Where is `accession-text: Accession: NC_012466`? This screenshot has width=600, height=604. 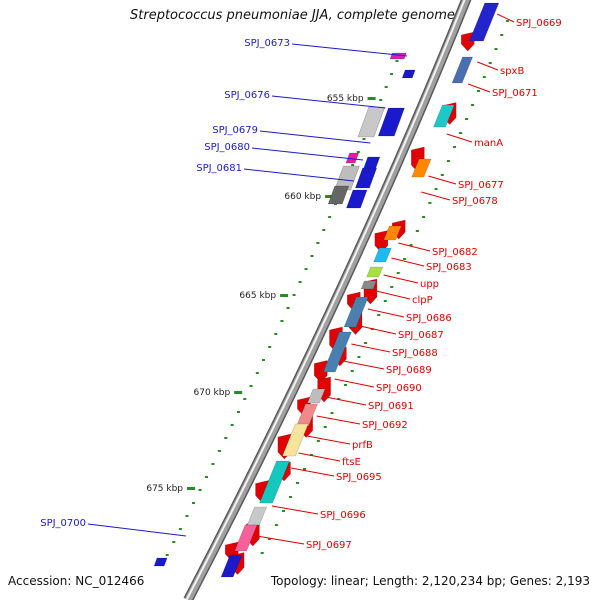
accession-text: Accession: NC_012466 is located at coordinates (76, 581).